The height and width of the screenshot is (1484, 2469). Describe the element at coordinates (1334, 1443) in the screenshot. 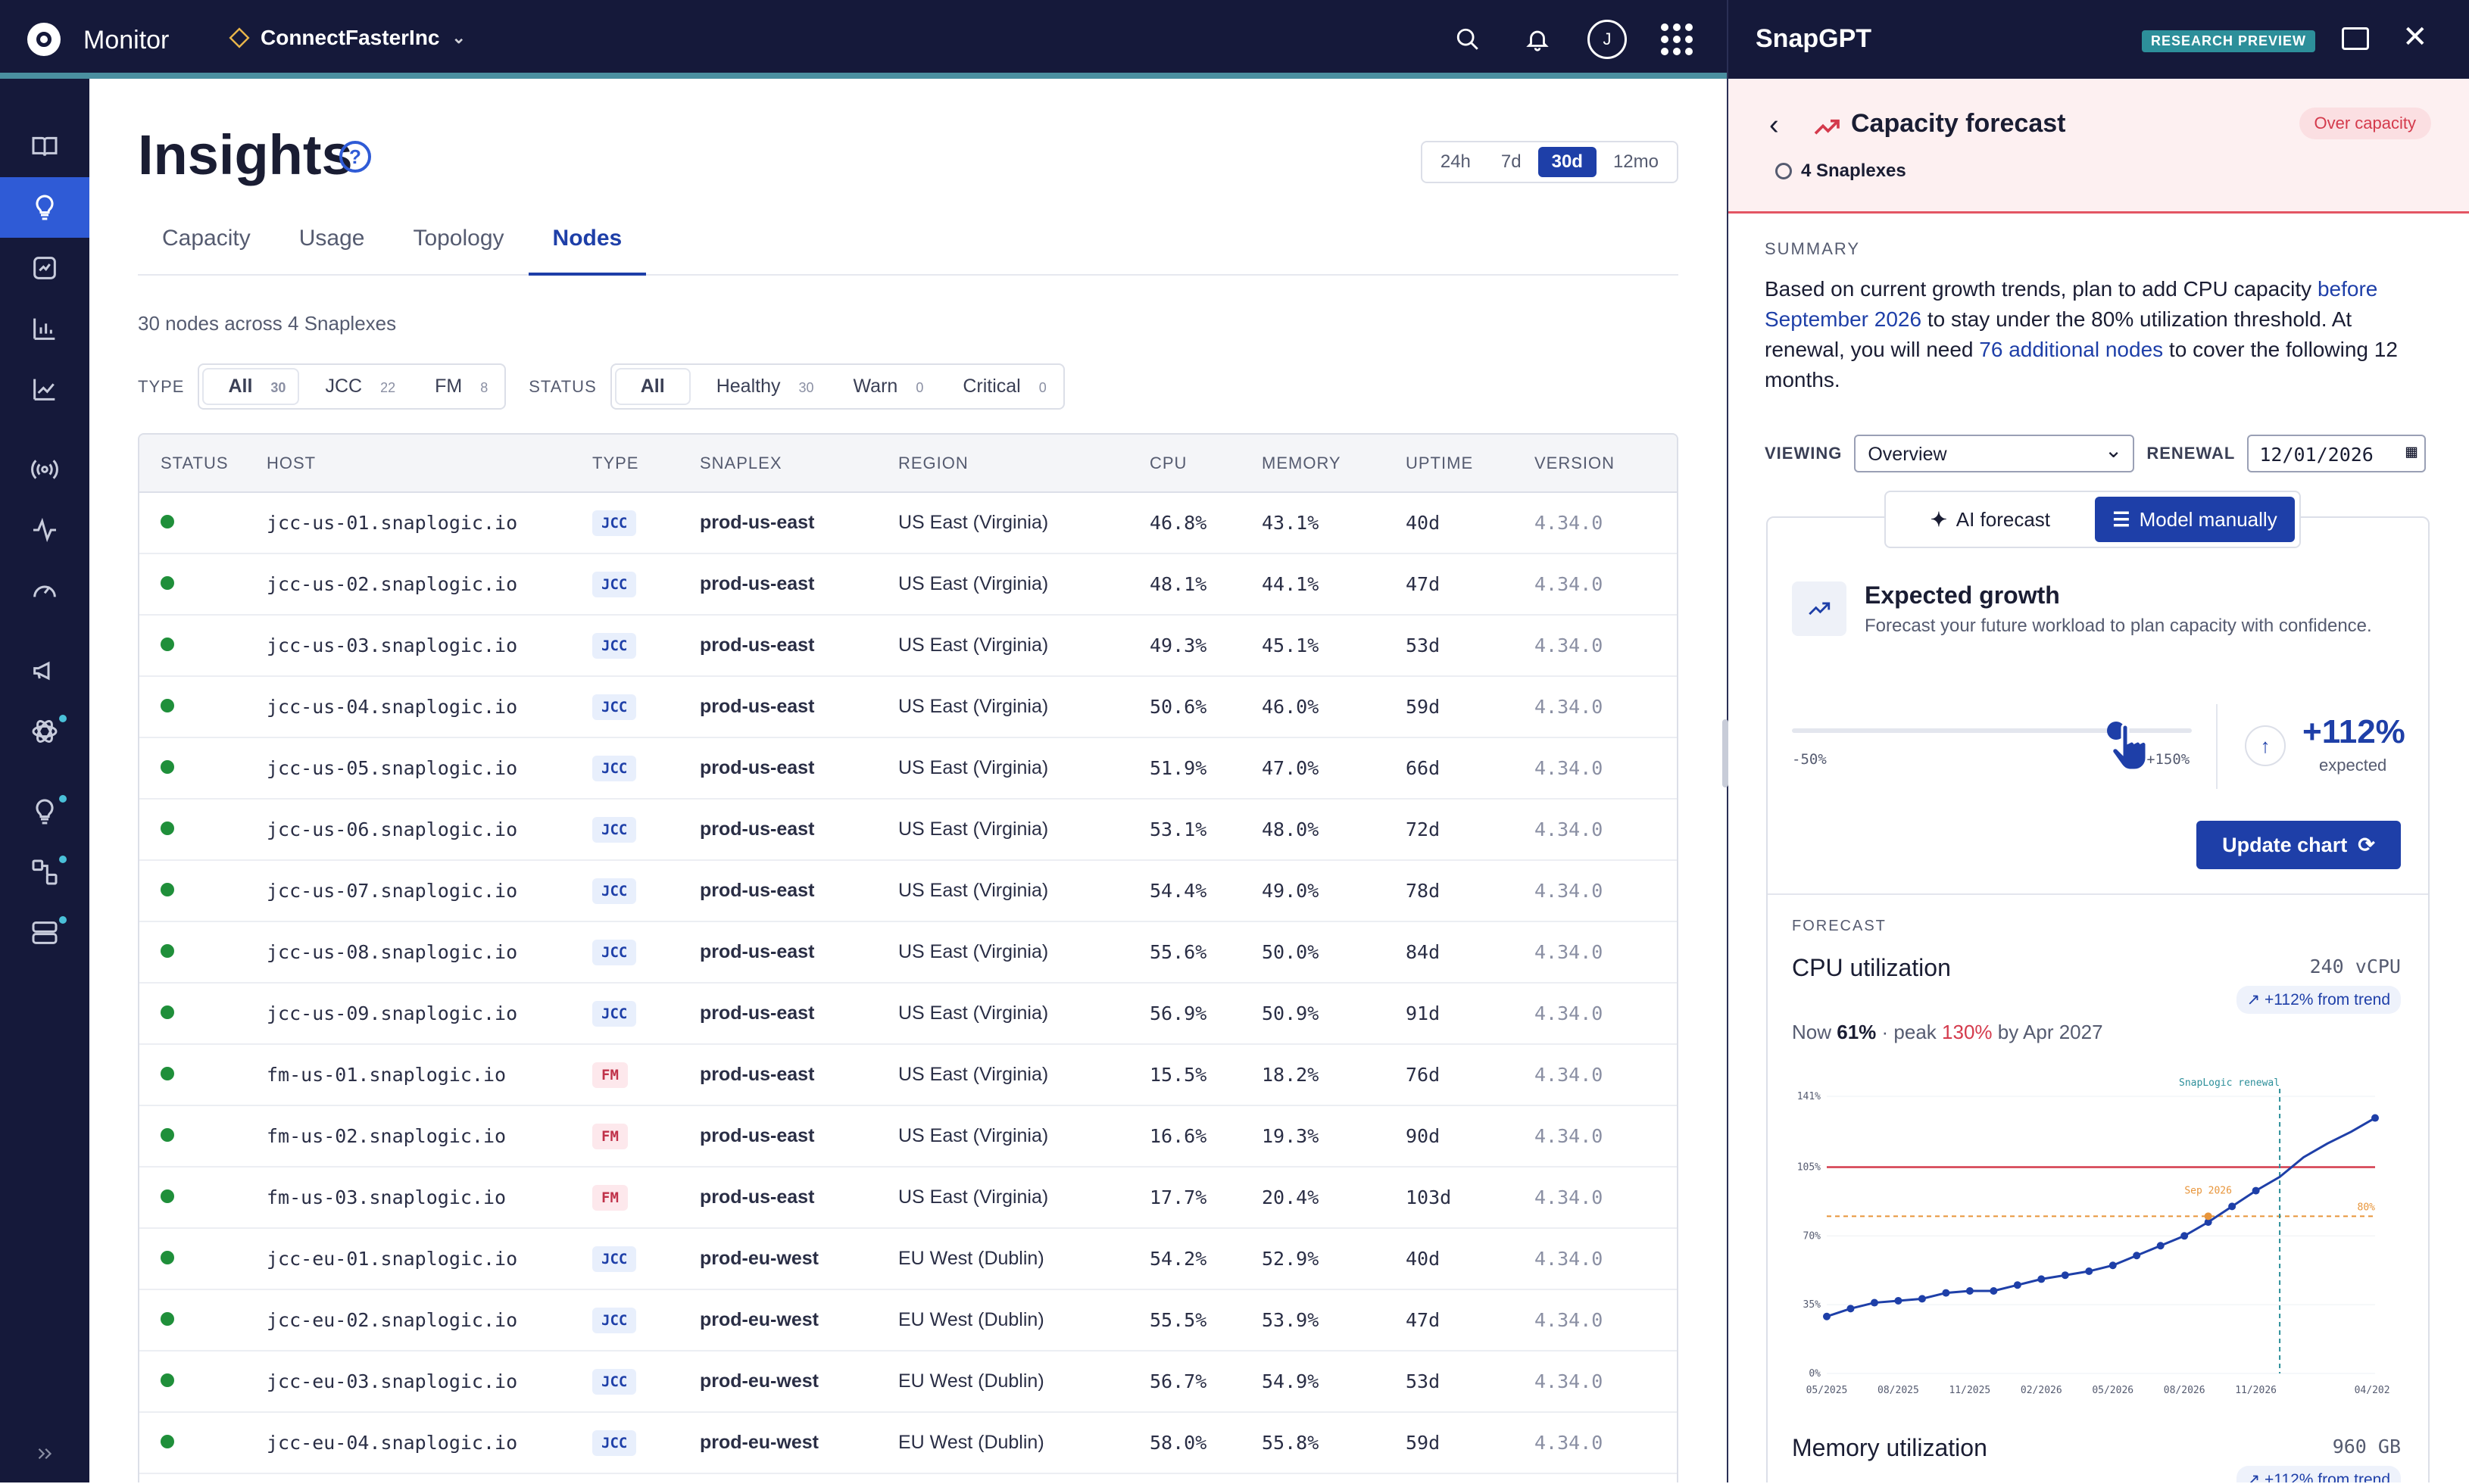

I see `memory-cell: 55.8%` at that location.